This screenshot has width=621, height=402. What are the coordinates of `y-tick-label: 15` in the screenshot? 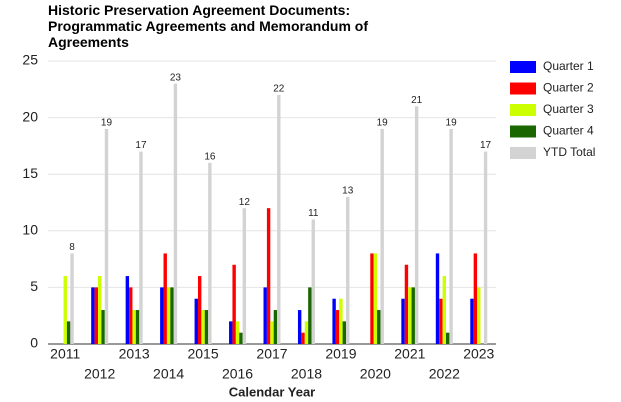 It's located at (30, 173).